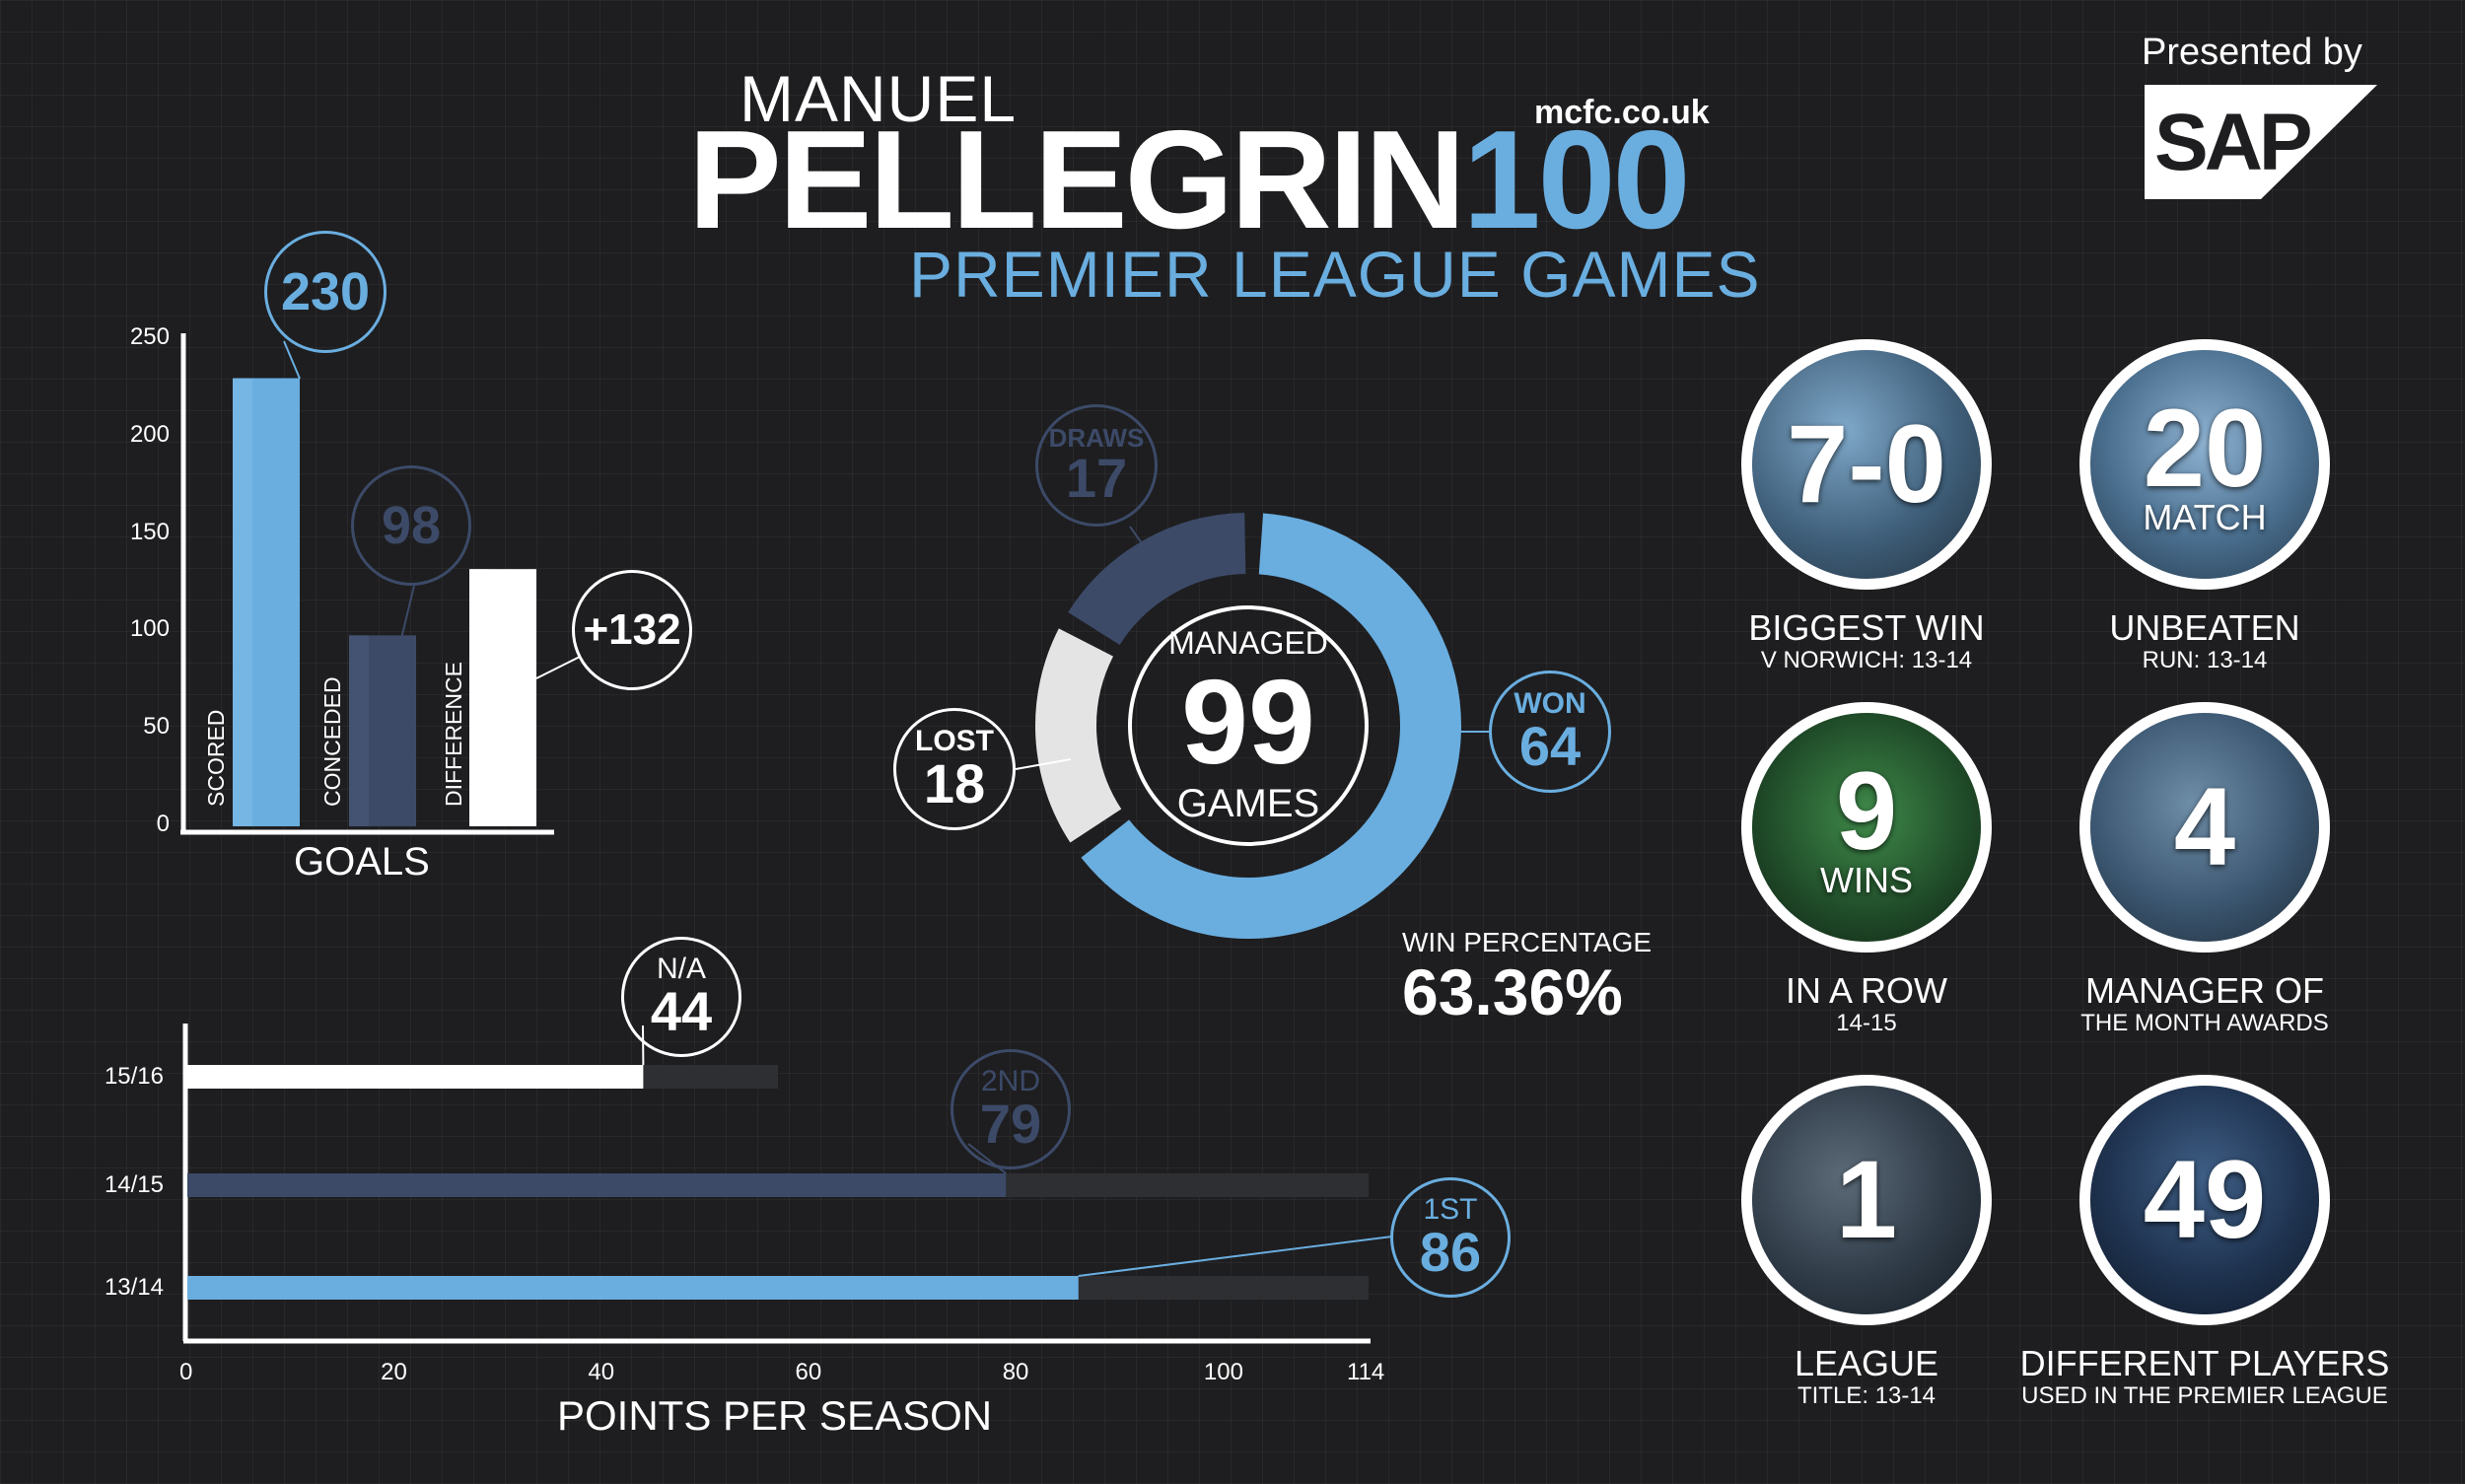 This screenshot has height=1484, width=2465. I want to click on stat-title: IN A ROW, so click(1866, 990).